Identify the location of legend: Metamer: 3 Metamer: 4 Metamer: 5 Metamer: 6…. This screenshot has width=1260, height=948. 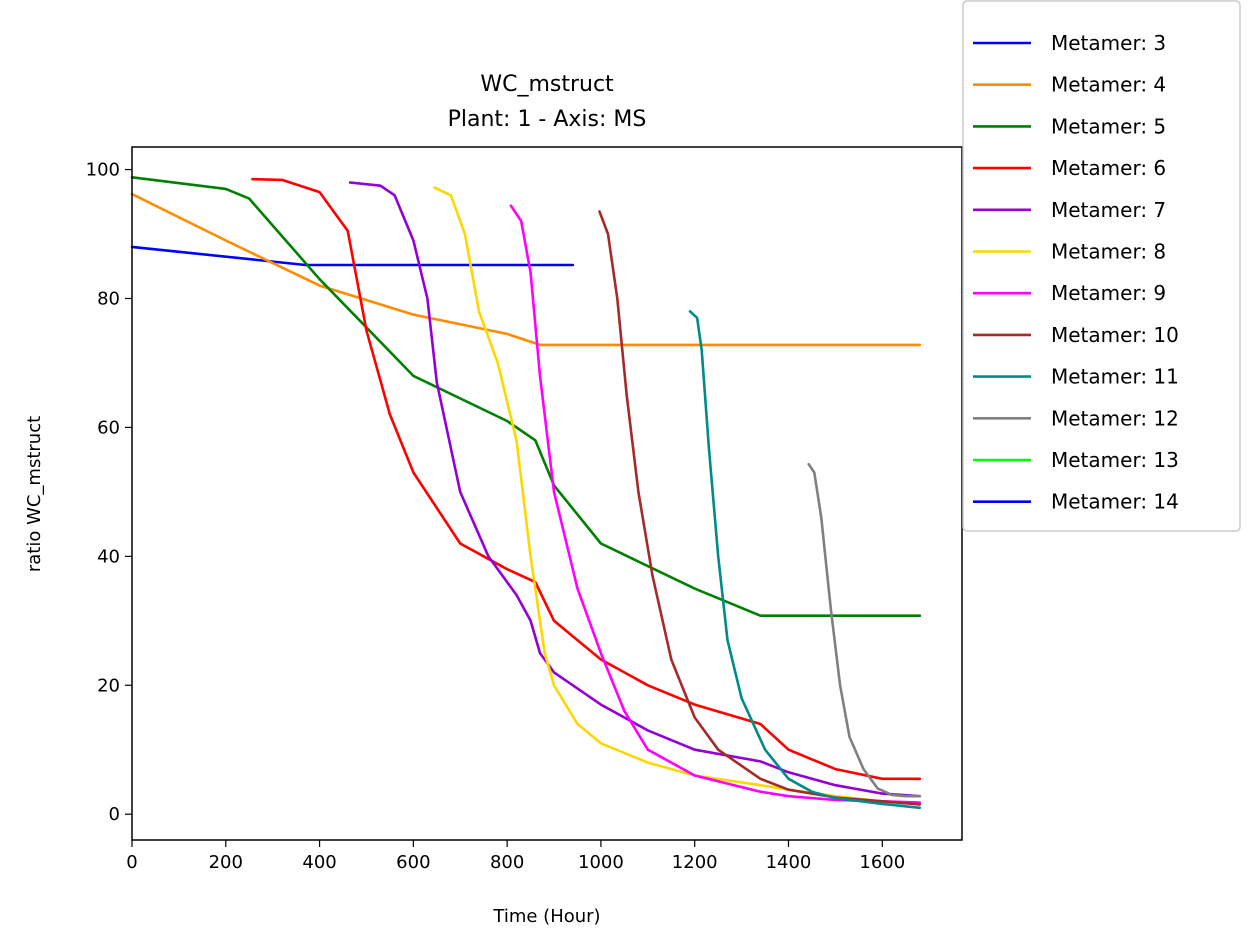
(1101, 266).